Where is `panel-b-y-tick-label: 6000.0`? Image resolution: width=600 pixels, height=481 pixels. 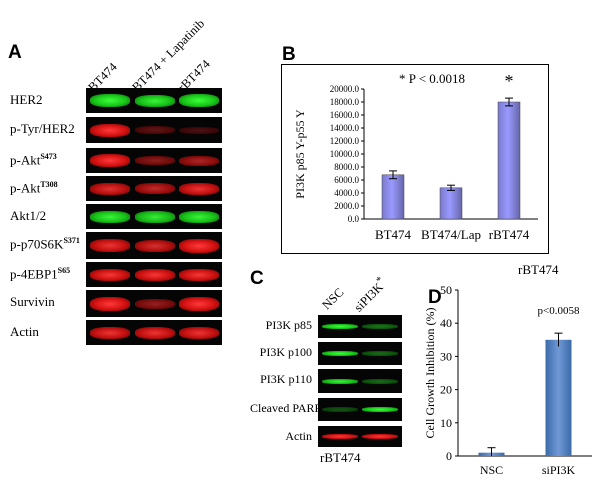
panel-b-y-tick-label: 6000.0 is located at coordinates (346, 180).